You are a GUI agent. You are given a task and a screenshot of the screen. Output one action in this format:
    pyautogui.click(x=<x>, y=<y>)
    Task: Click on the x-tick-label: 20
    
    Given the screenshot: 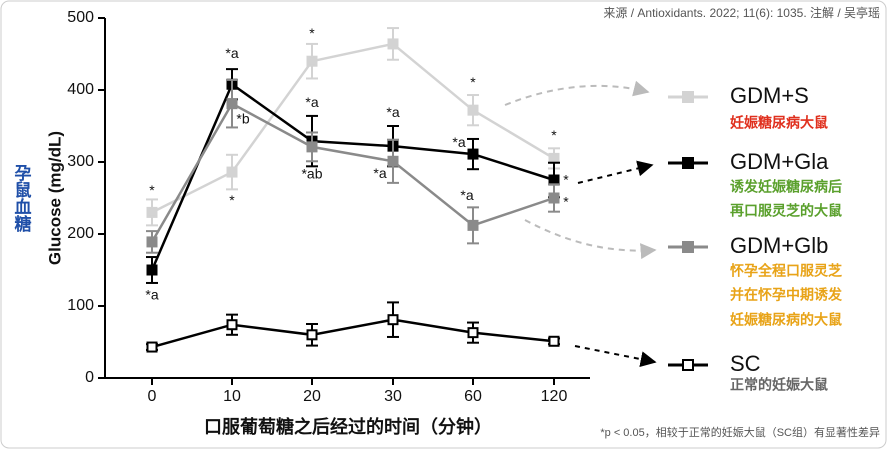 What is the action you would take?
    pyautogui.click(x=312, y=396)
    